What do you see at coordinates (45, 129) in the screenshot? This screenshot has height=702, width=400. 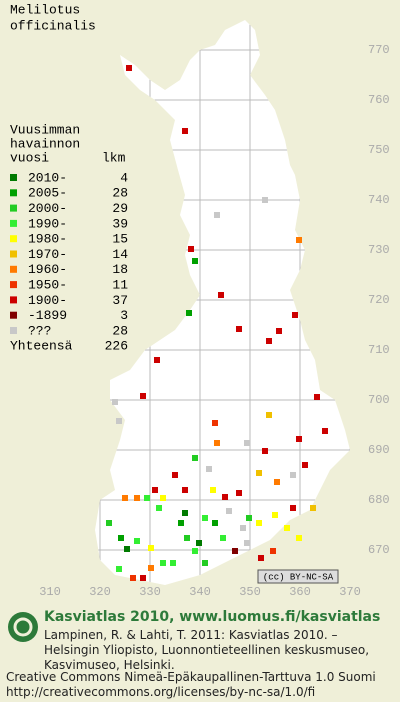 I see `legend-header: Vuusimman` at bounding box center [45, 129].